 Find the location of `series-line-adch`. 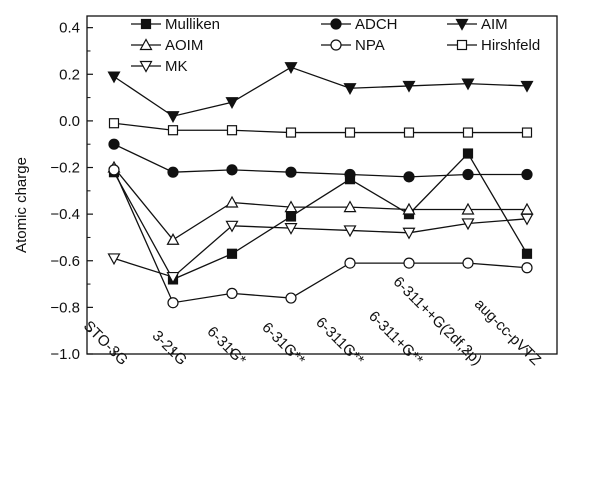

series-line-adch is located at coordinates (320, 160).